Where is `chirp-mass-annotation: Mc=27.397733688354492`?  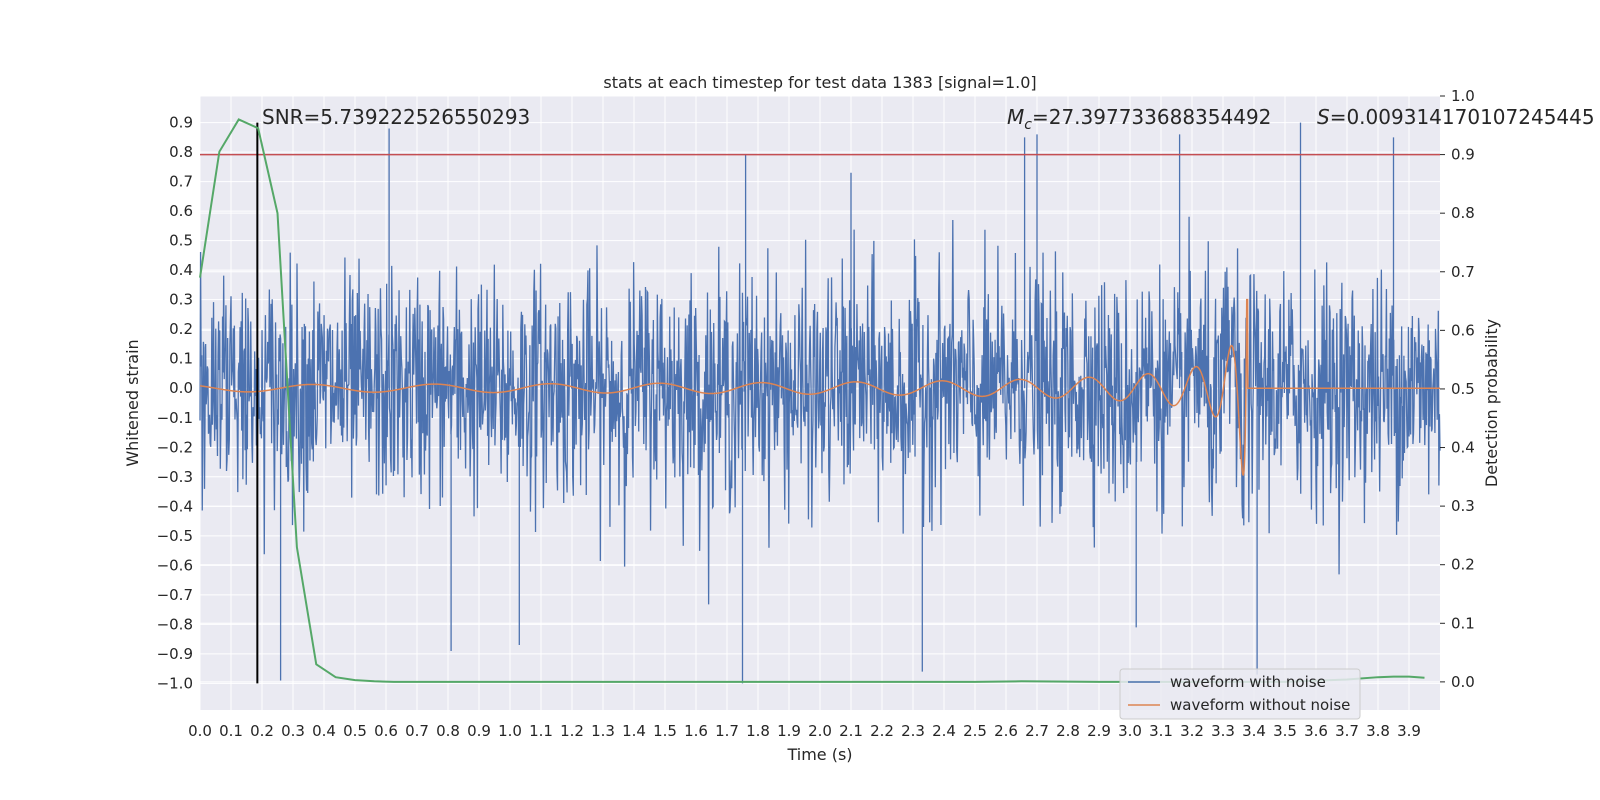 chirp-mass-annotation: Mc=27.397733688354492 is located at coordinates (1139, 119).